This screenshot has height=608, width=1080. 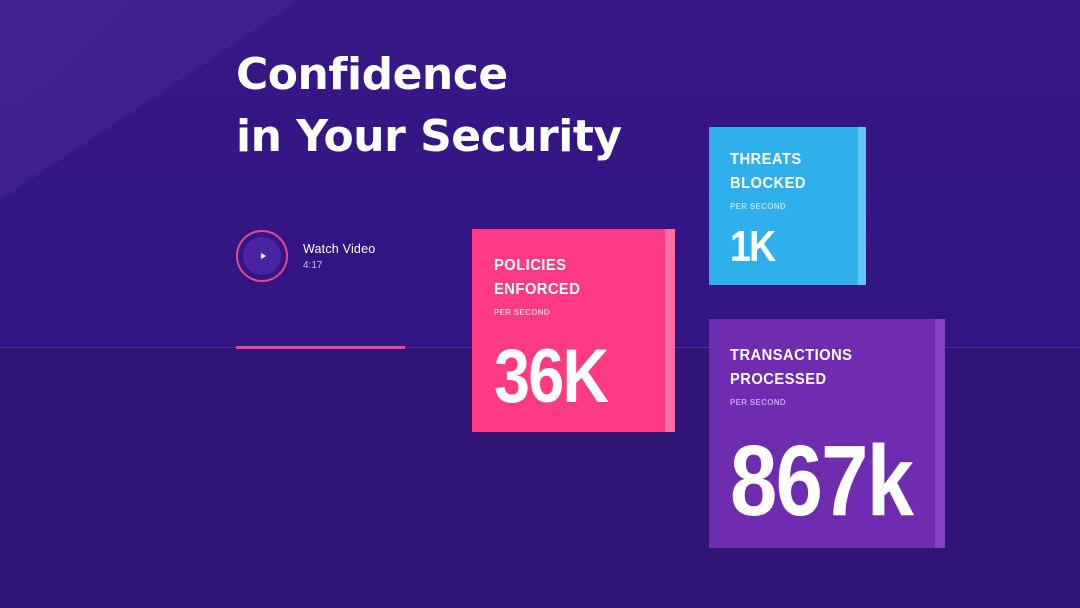 What do you see at coordinates (787, 206) in the screenshot?
I see `stat-card-threats: THREATS BLOCKED PER SECOND 1K` at bounding box center [787, 206].